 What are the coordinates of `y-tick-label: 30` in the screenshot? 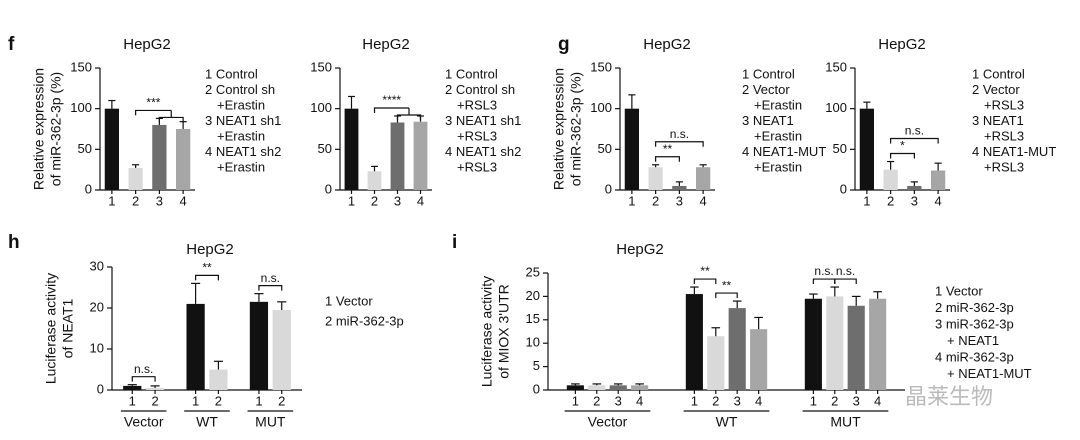 It's located at (97, 265).